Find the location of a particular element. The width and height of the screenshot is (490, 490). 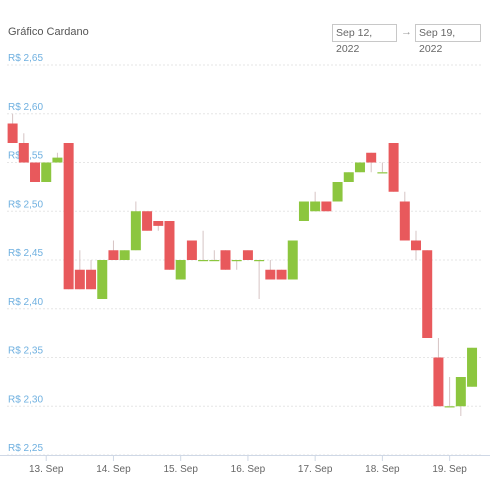

y-tick-label: R$ 2,50 is located at coordinates (25, 204).